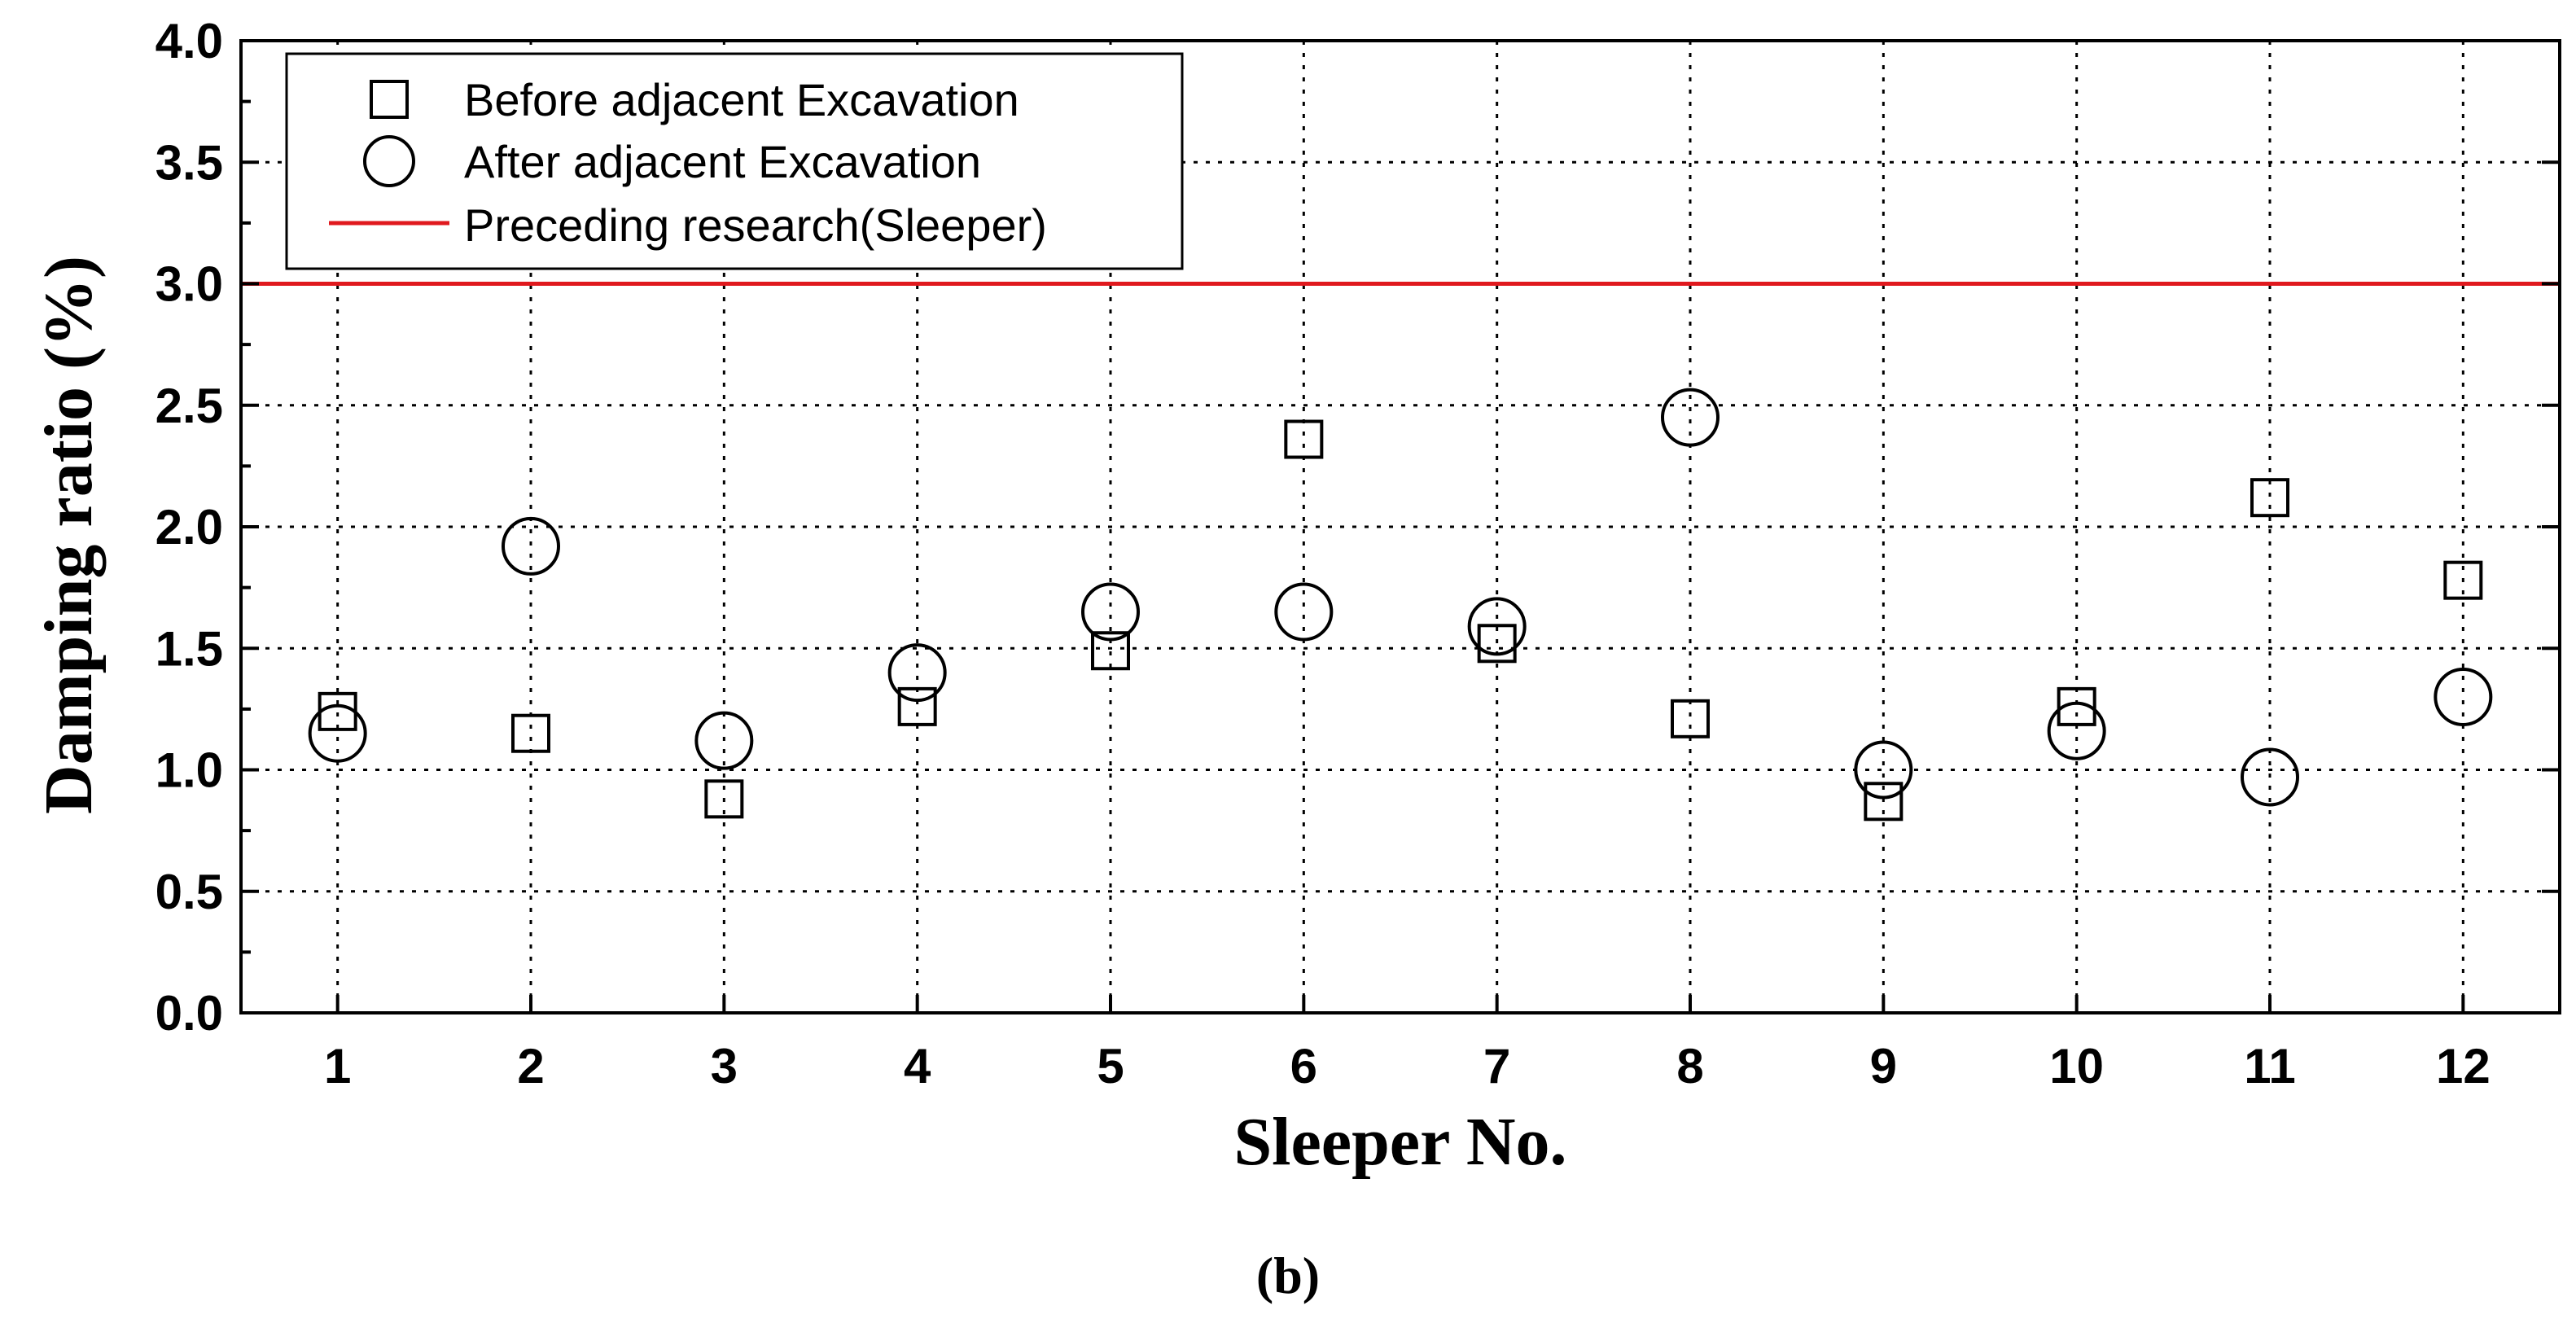 The image size is (2576, 1319). What do you see at coordinates (2076, 1066) in the screenshot?
I see `x-tick-label: 10` at bounding box center [2076, 1066].